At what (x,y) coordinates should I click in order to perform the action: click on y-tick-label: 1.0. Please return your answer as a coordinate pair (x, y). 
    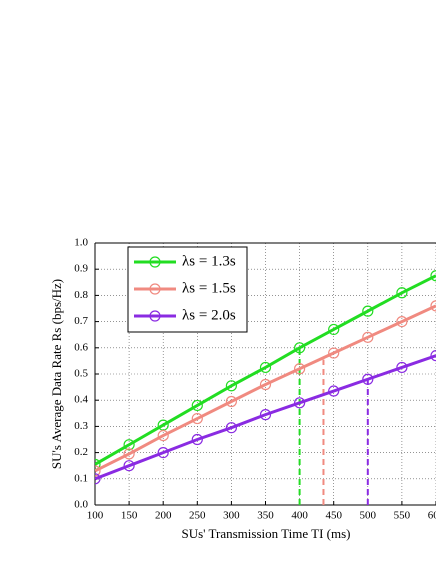
    Looking at the image, I should click on (81, 243).